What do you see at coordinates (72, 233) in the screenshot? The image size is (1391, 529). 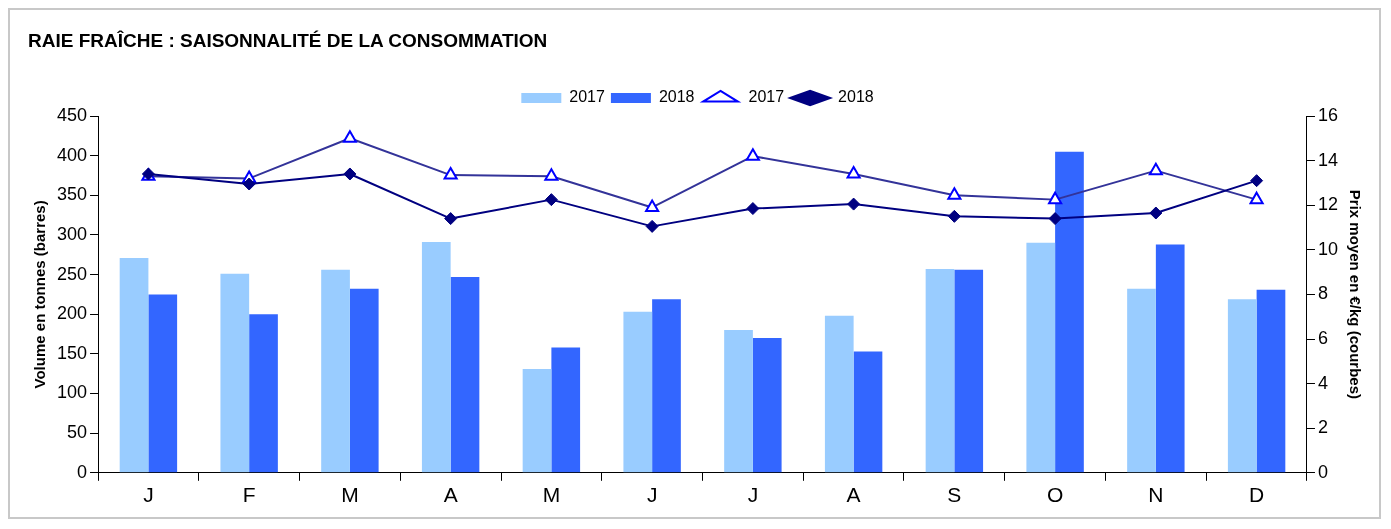 I see `y-tick-label: 300` at bounding box center [72, 233].